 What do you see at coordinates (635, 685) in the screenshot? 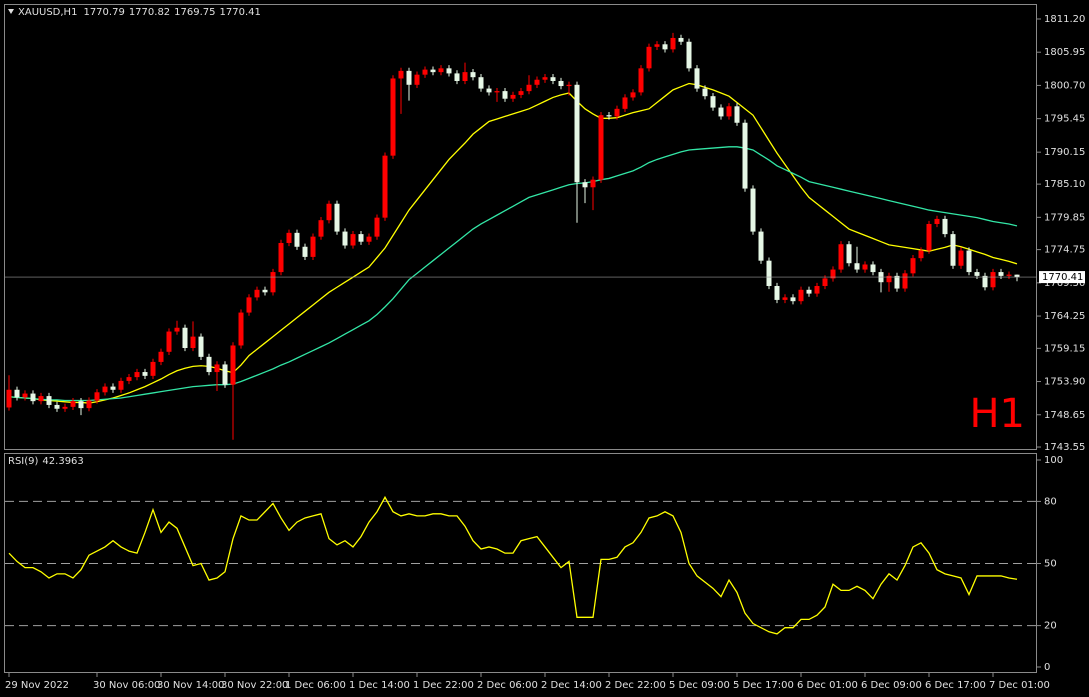
I see `x-tick-label: 2 Dec 22:00` at bounding box center [635, 685].